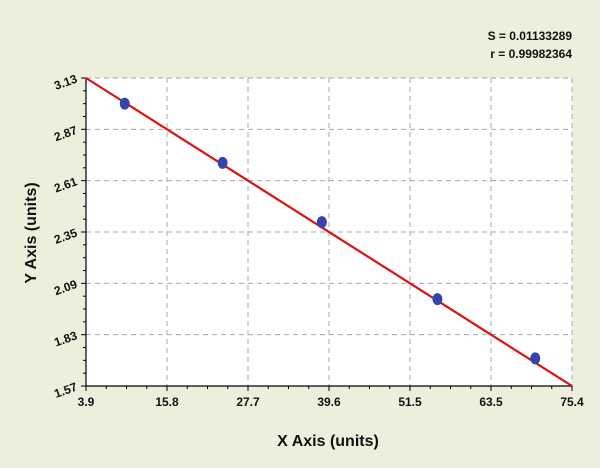  What do you see at coordinates (328, 441) in the screenshot?
I see `x-axis-title: X Axis (units)` at bounding box center [328, 441].